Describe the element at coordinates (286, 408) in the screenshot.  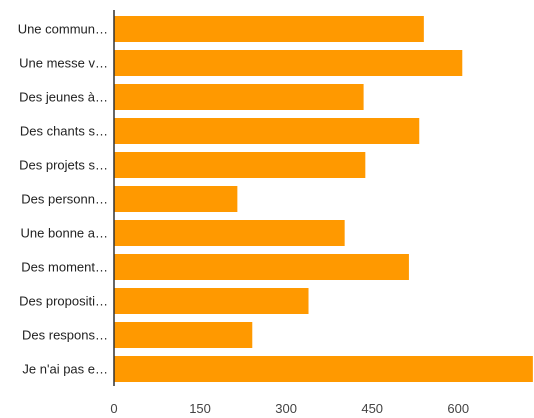
I see `x-tick-label: 300` at that location.